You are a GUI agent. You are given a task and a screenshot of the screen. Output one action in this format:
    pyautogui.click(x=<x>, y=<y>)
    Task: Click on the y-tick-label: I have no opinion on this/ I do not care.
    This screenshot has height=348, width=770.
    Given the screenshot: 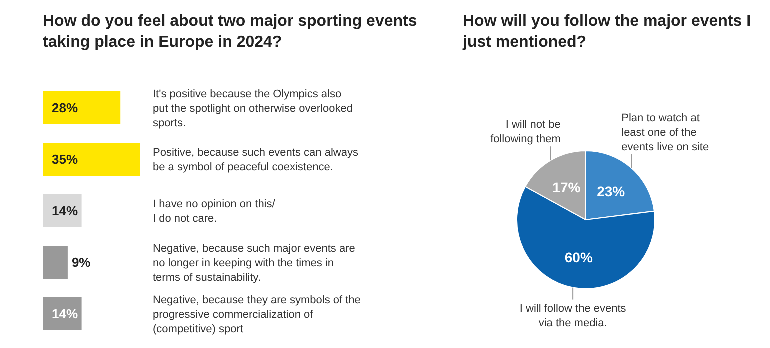 What is the action you would take?
    pyautogui.click(x=214, y=211)
    